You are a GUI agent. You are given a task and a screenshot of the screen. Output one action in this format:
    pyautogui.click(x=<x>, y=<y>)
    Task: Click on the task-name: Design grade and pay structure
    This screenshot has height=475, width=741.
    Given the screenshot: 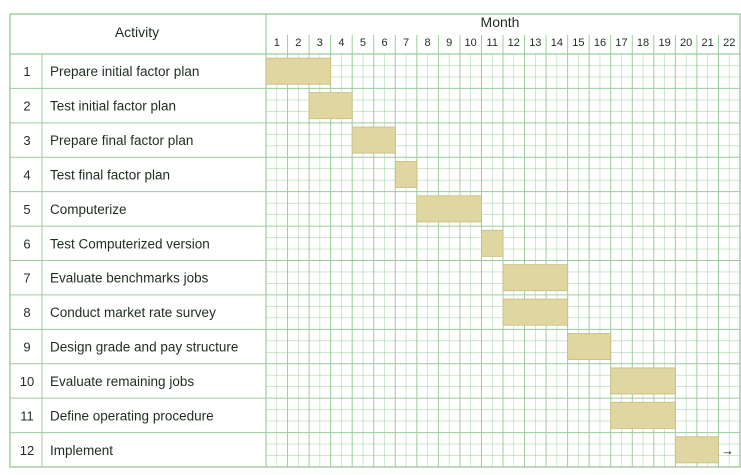 What is the action you would take?
    pyautogui.click(x=144, y=347)
    